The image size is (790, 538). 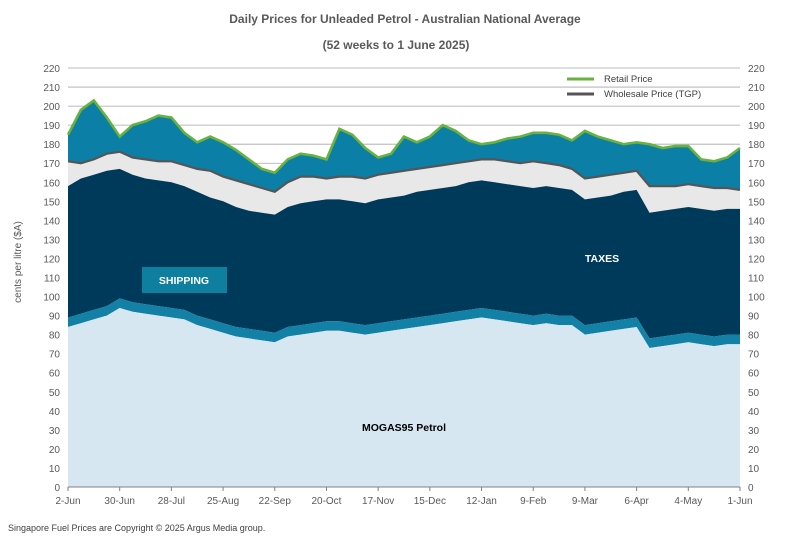 What do you see at coordinates (51, 183) in the screenshot?
I see `y-tick-label: 160` at bounding box center [51, 183].